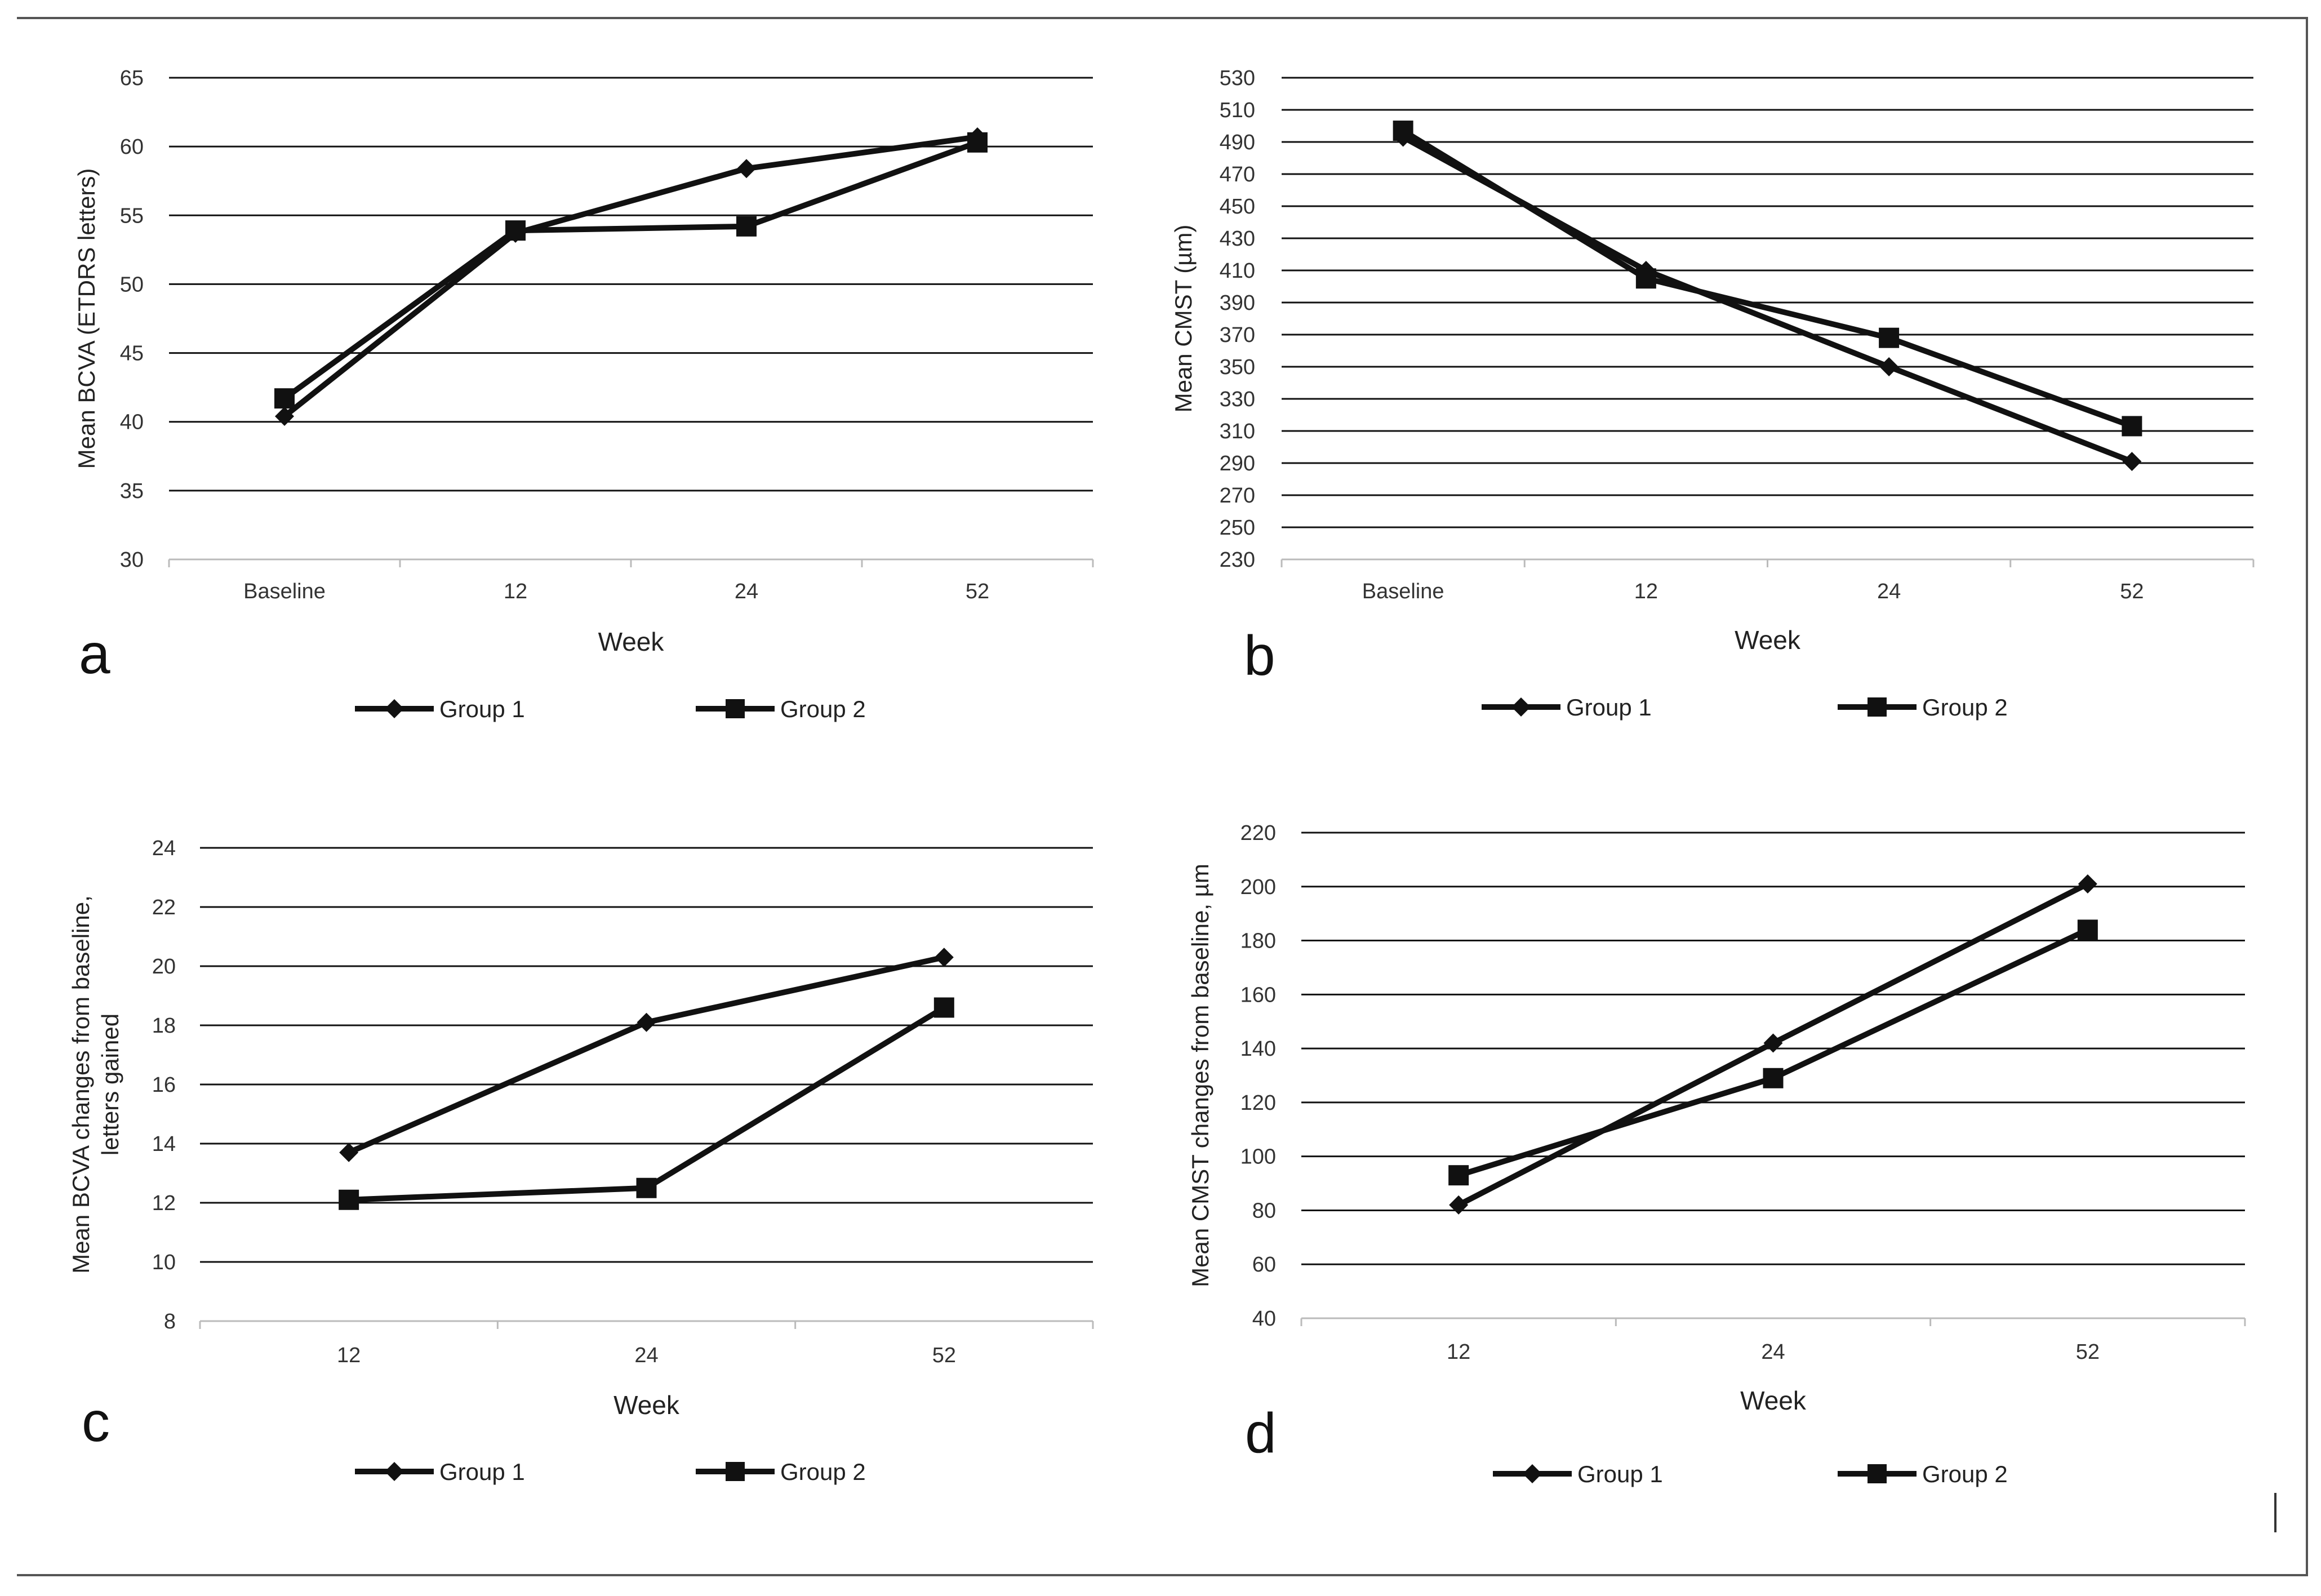 The image size is (2321, 1596). What do you see at coordinates (1237, 110) in the screenshot?
I see `y-tick-label: 510` at bounding box center [1237, 110].